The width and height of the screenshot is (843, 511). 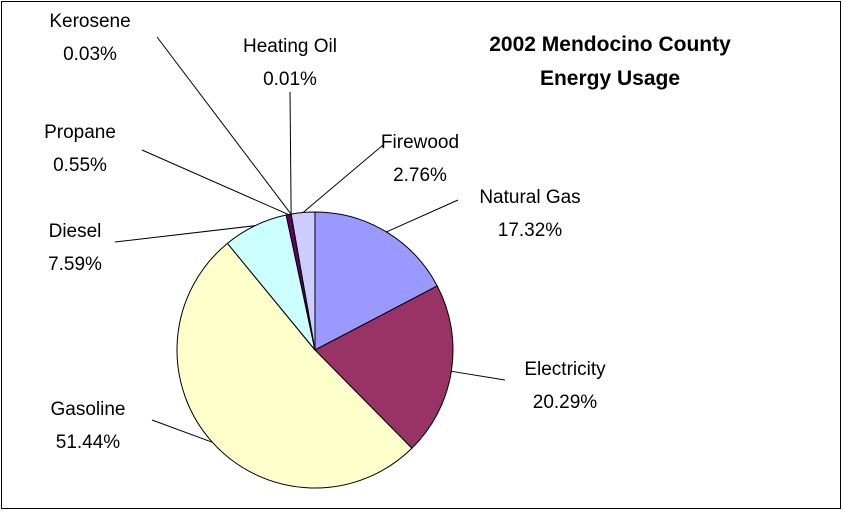 I want to click on slice-value-label: 20.29%, so click(x=565, y=402).